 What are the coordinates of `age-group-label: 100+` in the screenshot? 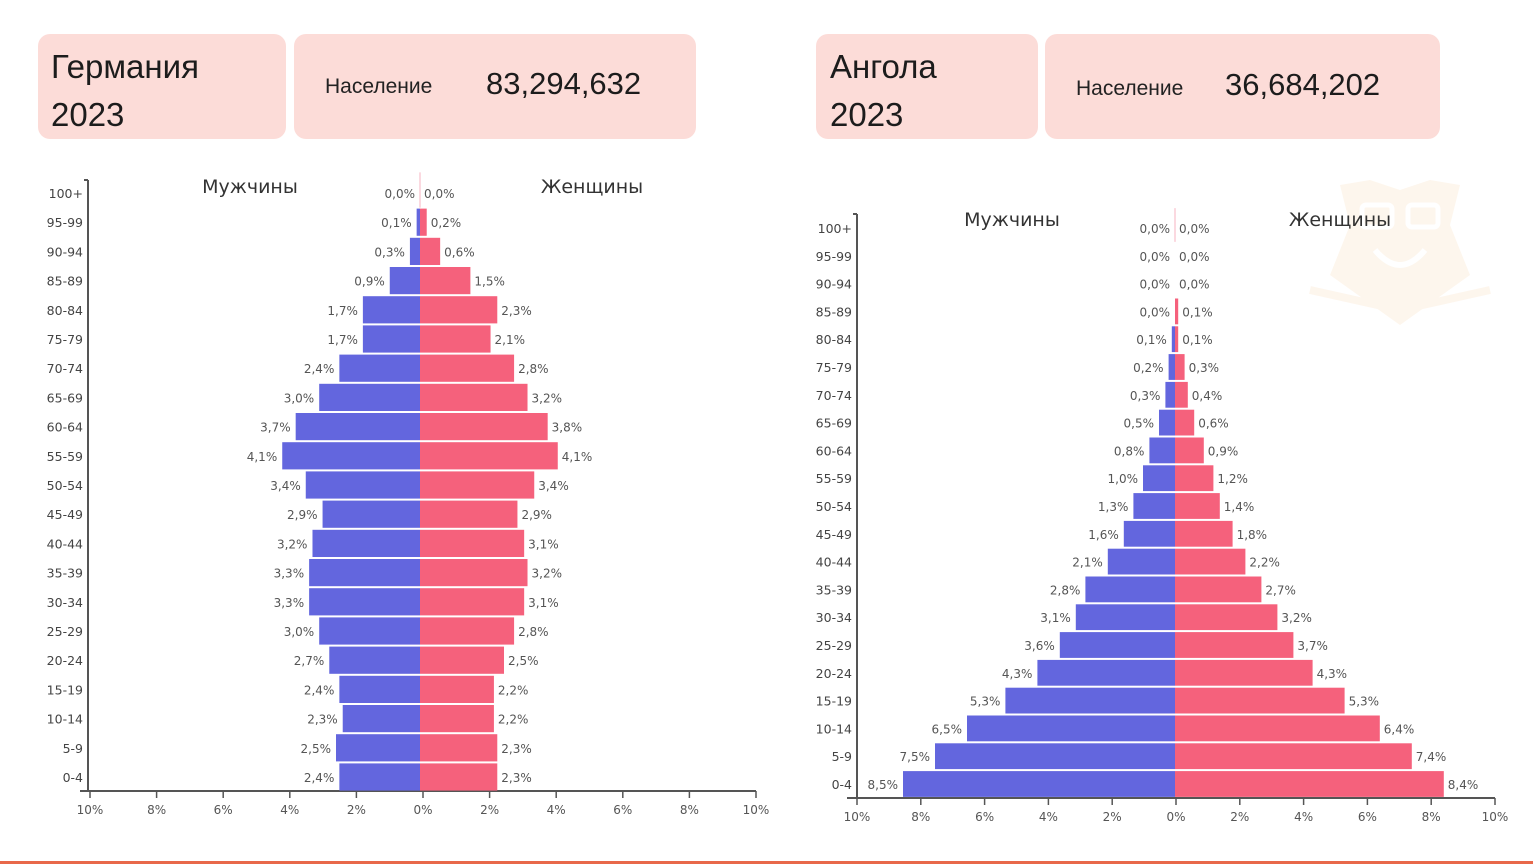 It's located at (835, 228).